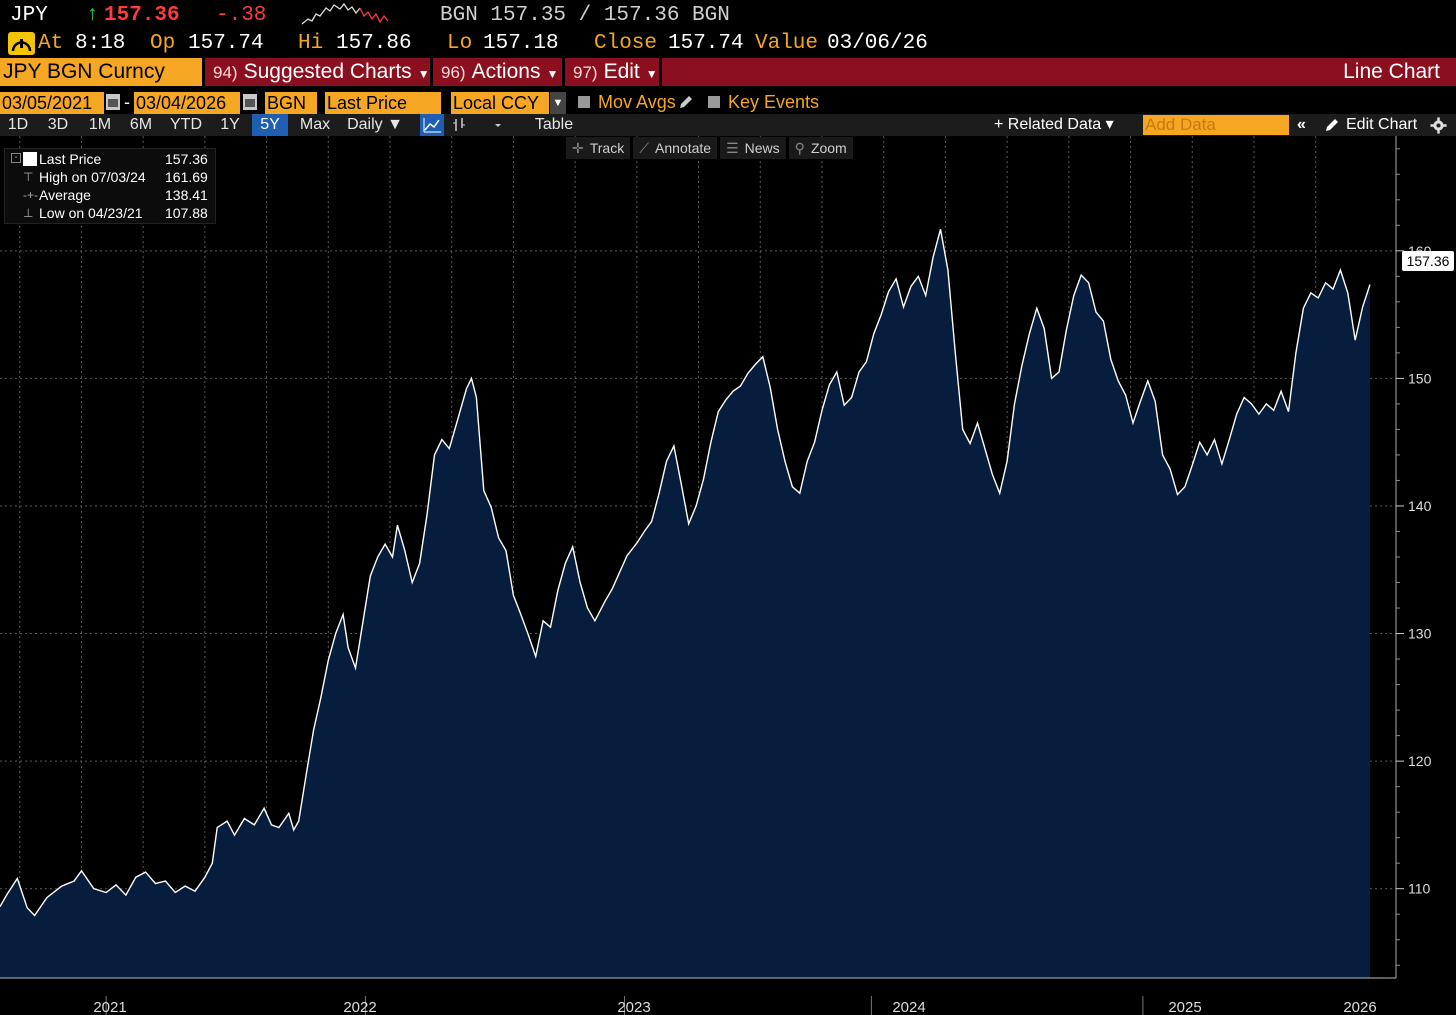 This screenshot has height=1015, width=1456. Describe the element at coordinates (908, 1007) in the screenshot. I see `x-tick-label: 2024` at that location.